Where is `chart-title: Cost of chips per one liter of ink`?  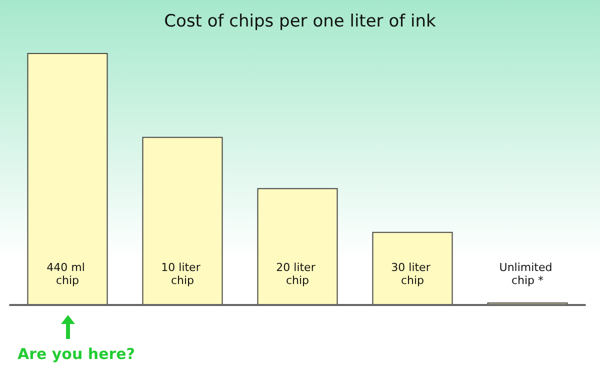 chart-title: Cost of chips per one liter of ink is located at coordinates (300, 22).